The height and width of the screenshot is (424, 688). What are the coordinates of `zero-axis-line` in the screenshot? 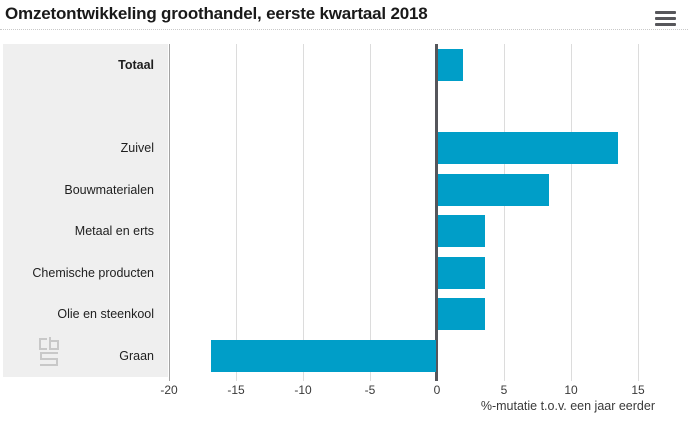 It's located at (436, 212).